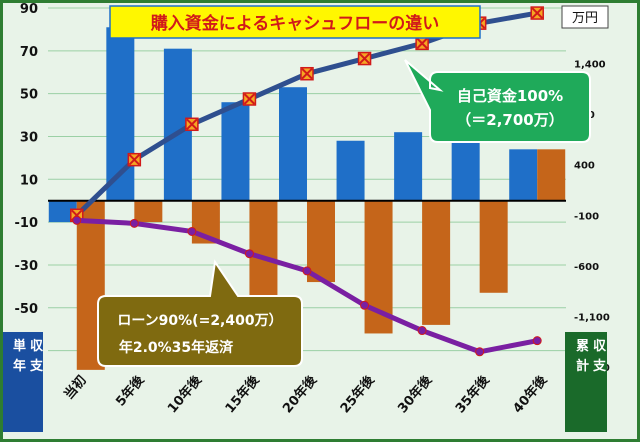 The height and width of the screenshot is (442, 640). Describe the element at coordinates (509, 120) in the screenshot. I see `equity-callout-line2: （＝2,700万）` at that location.